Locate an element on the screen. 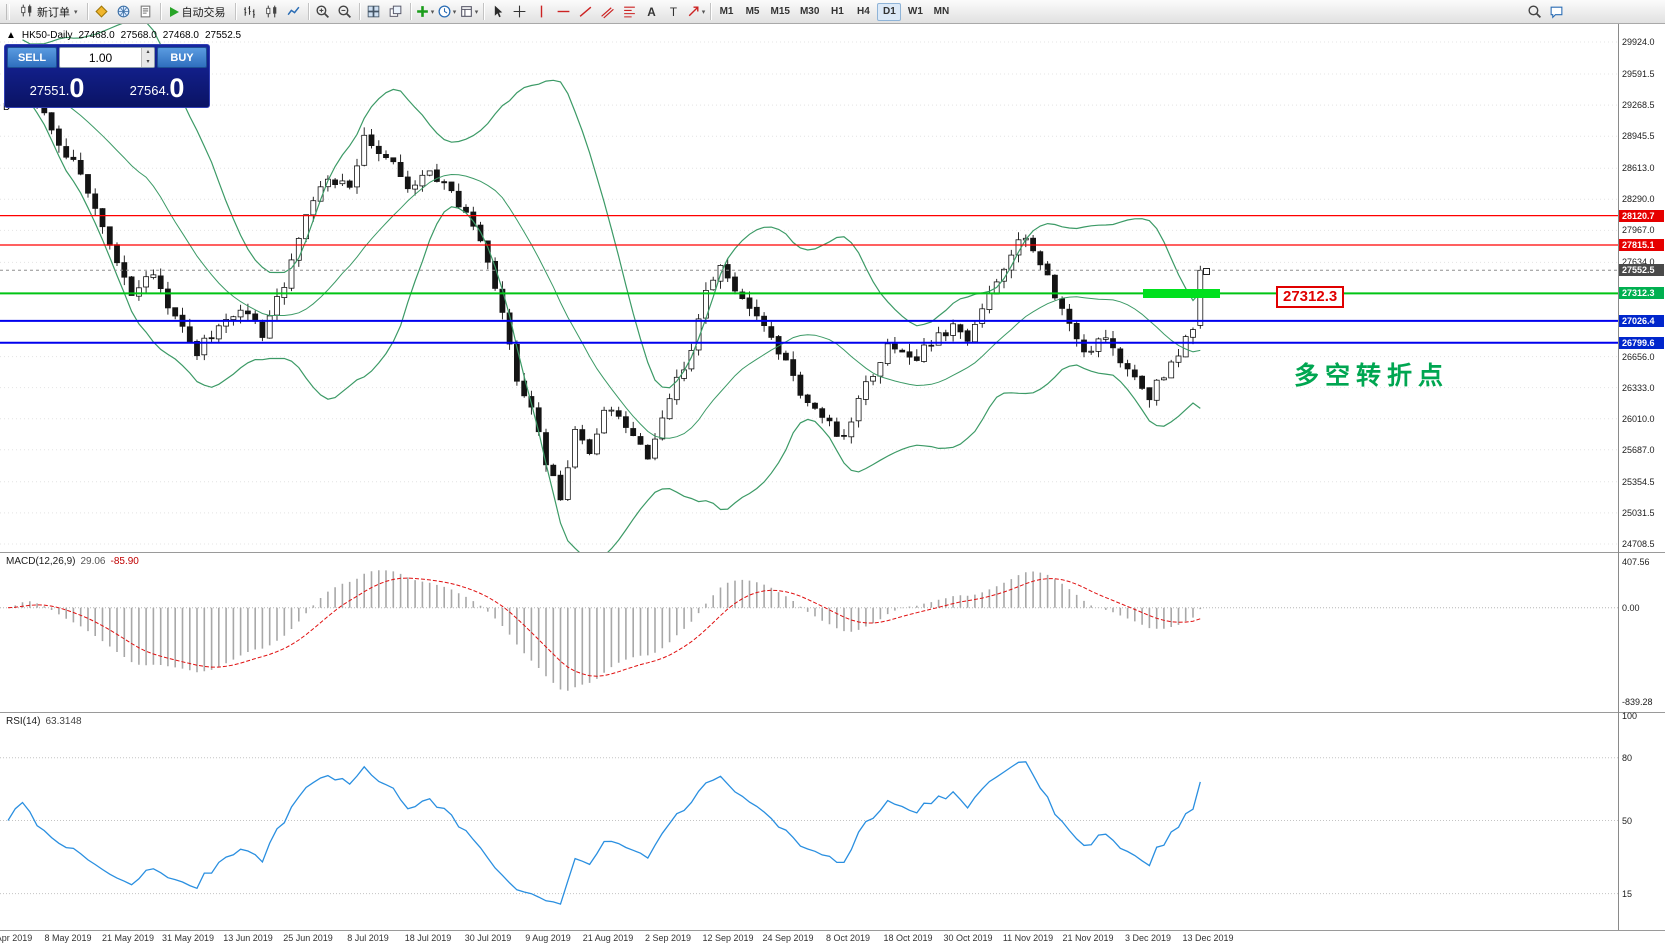  symbol-period-label: HK50-Daily is located at coordinates (47, 35).